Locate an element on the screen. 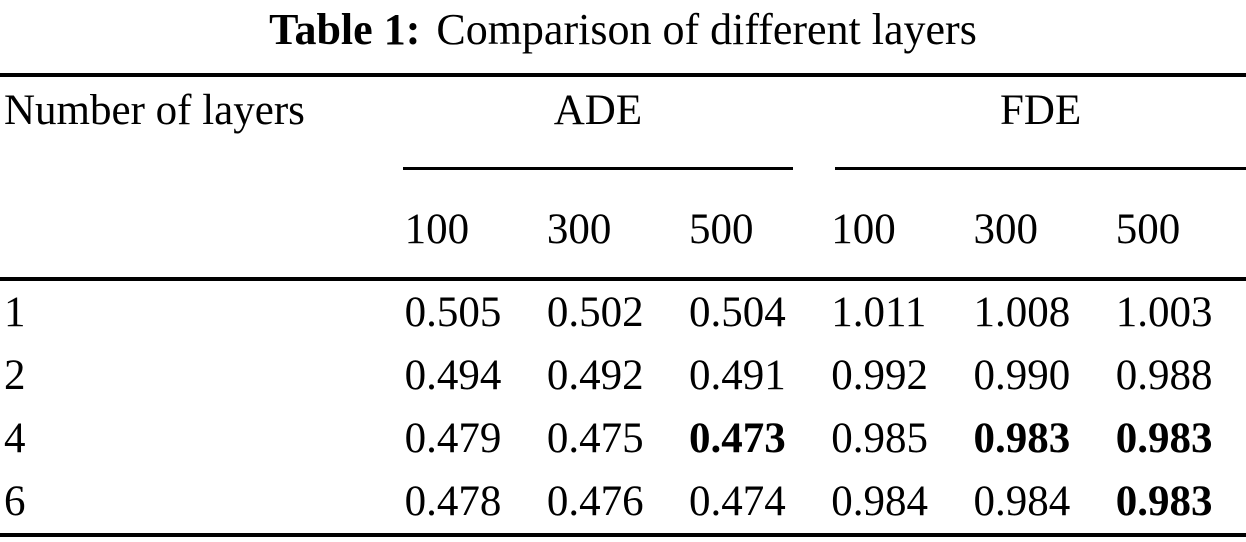  metric-value: 0.475 is located at coordinates (595, 438).